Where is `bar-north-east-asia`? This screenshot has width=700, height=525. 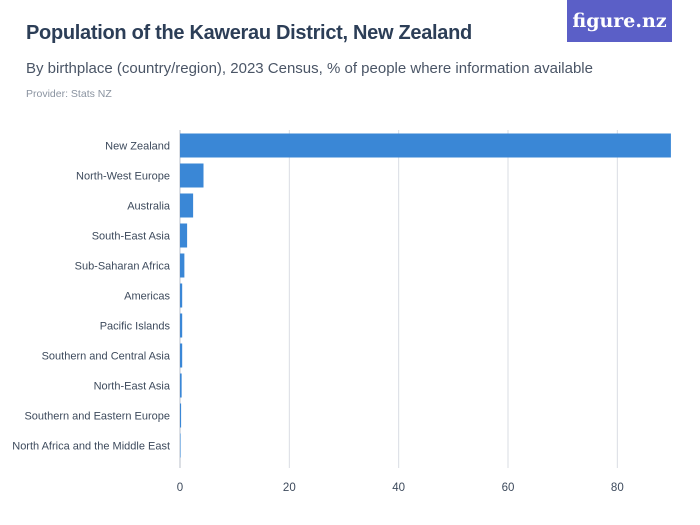
bar-north-east-asia is located at coordinates (181, 385).